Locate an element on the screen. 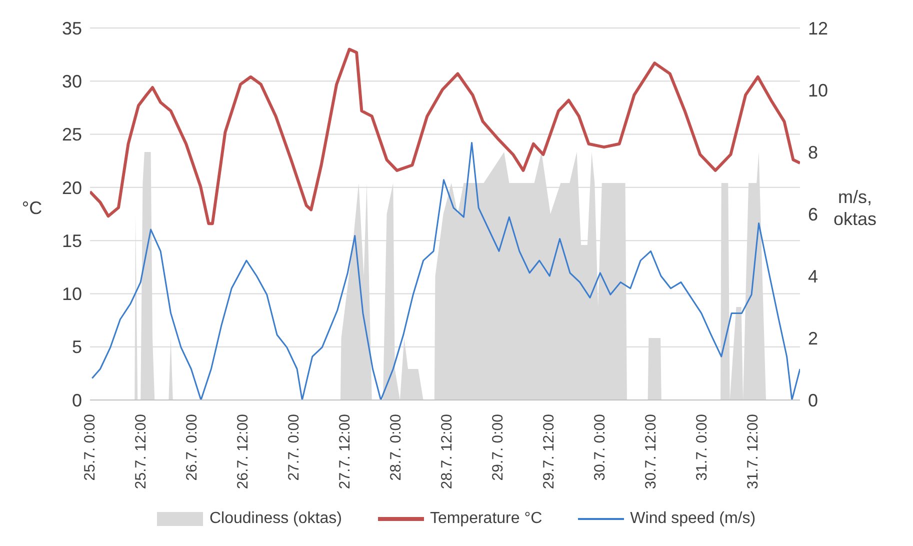 The image size is (913, 546). y-tick-label: 30 is located at coordinates (72, 82).